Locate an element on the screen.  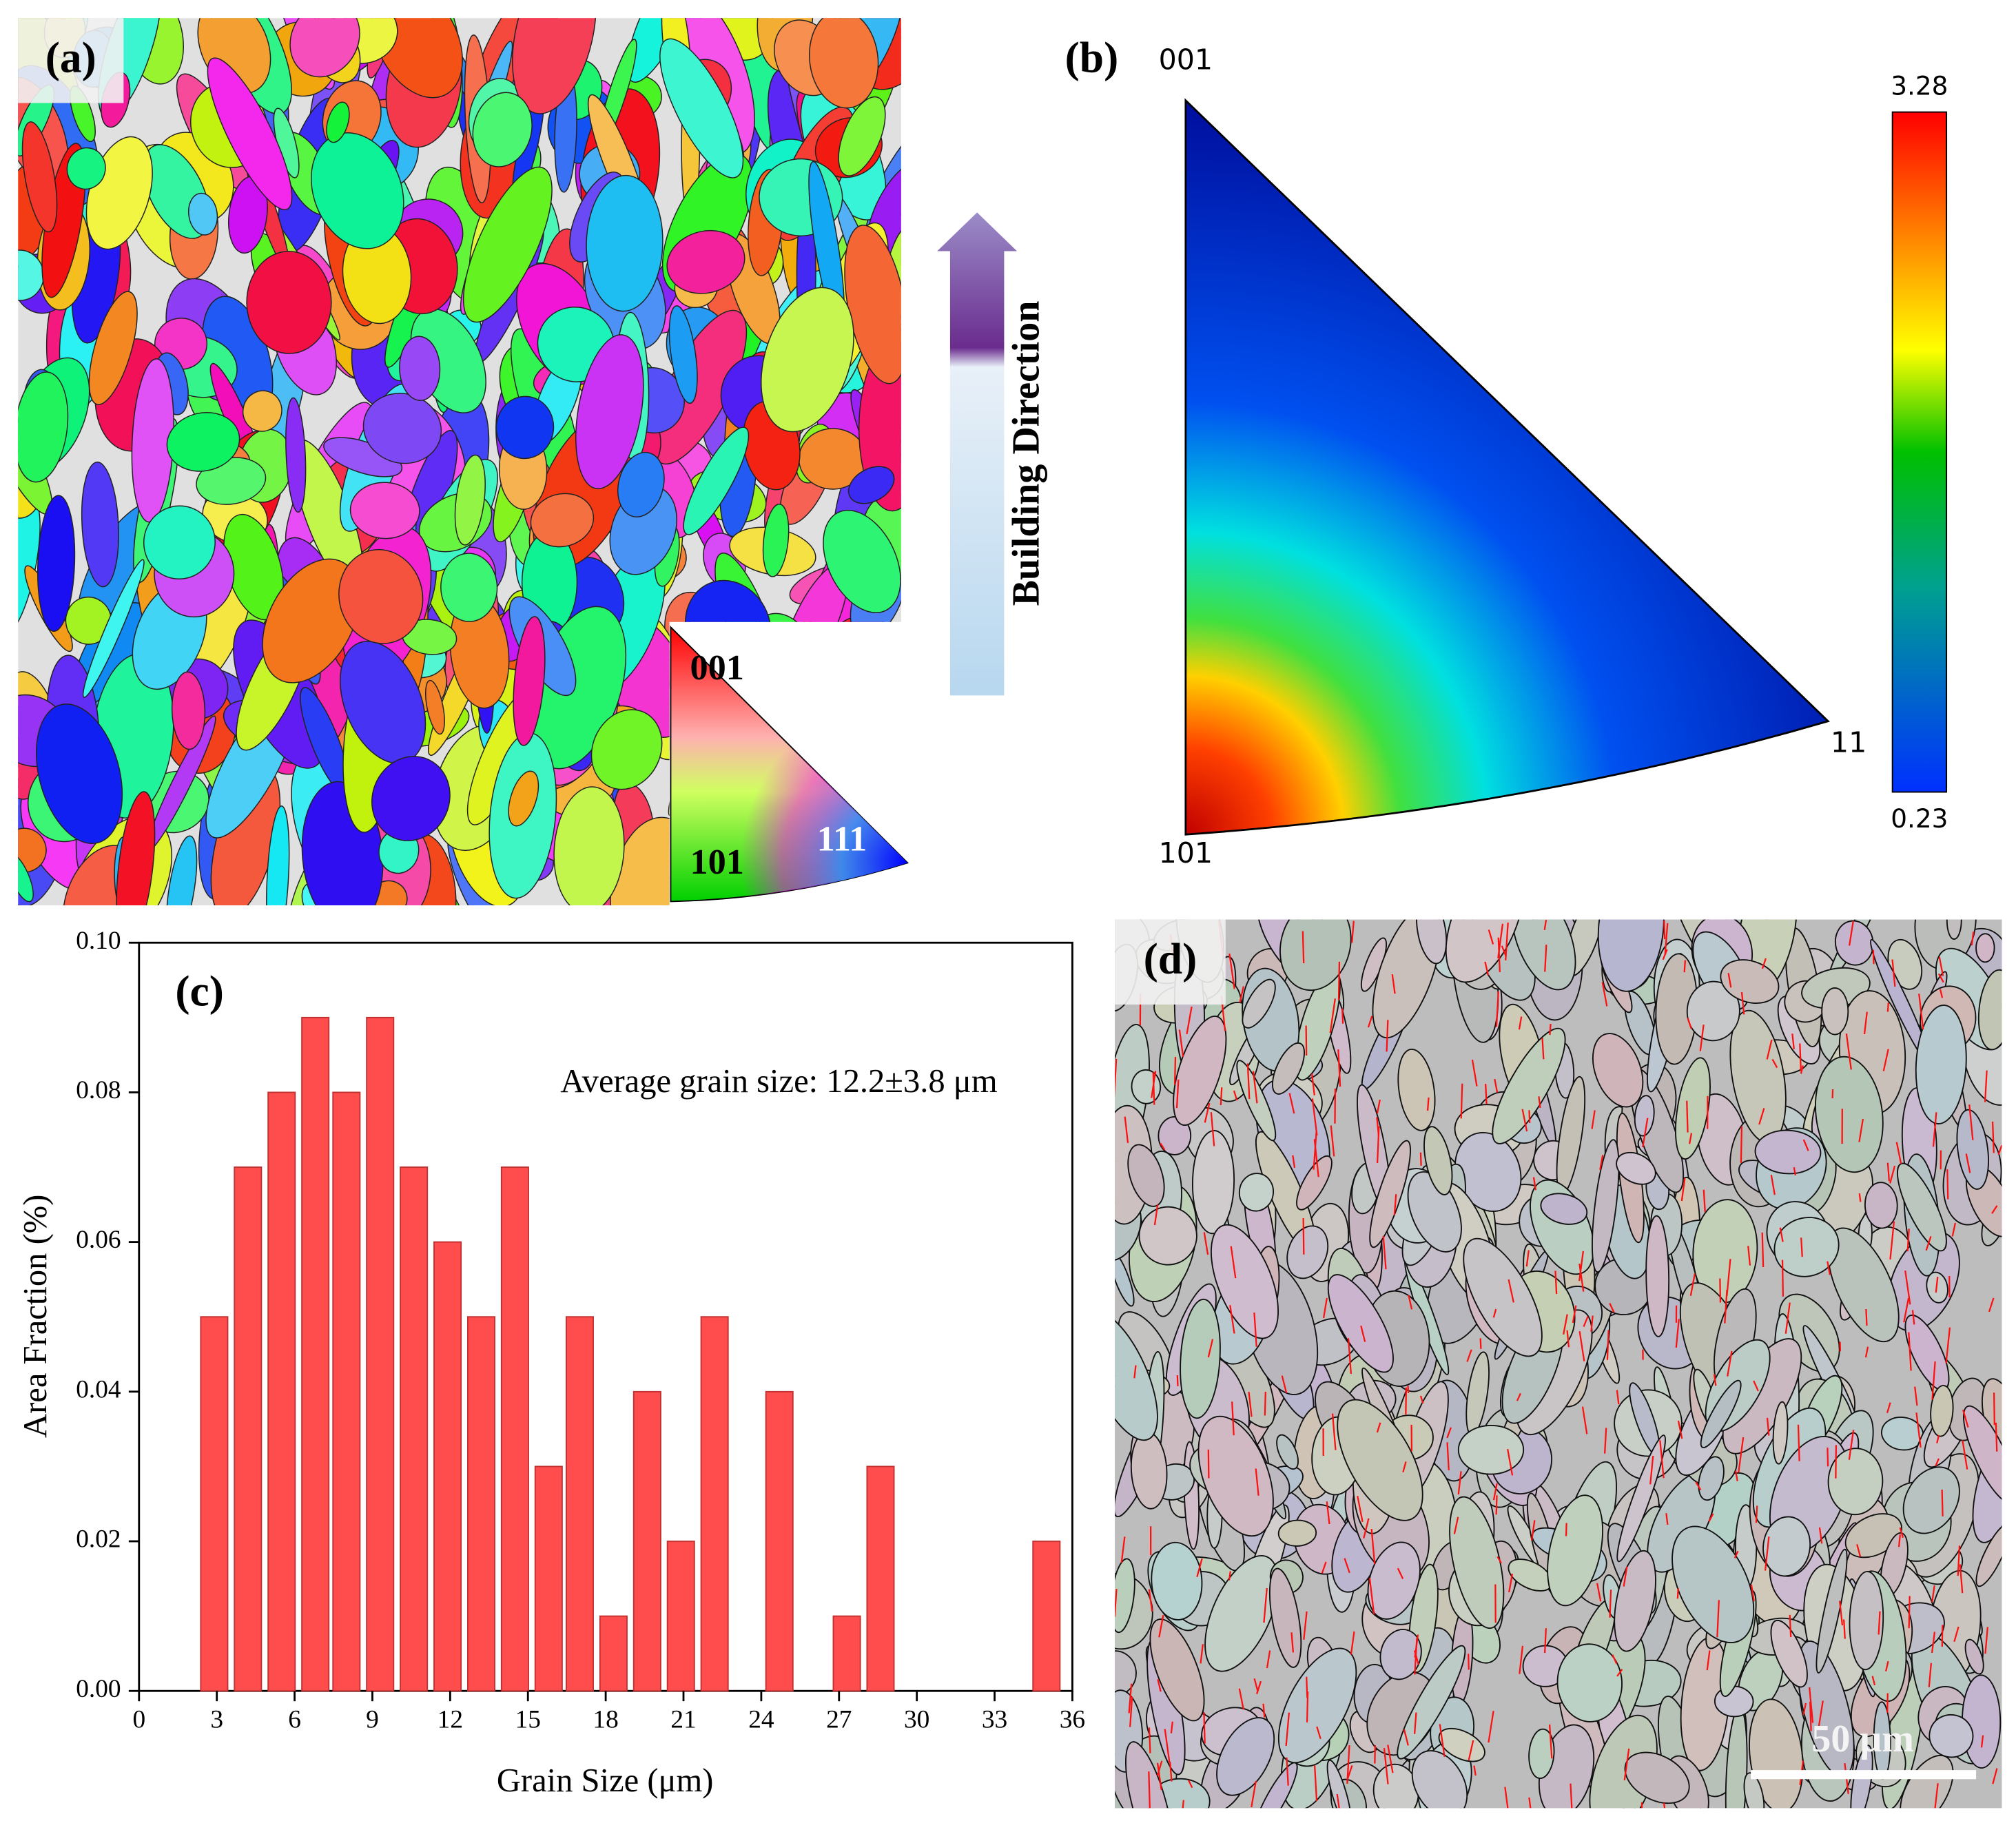
x-tick-label: 24 is located at coordinates (761, 1720).